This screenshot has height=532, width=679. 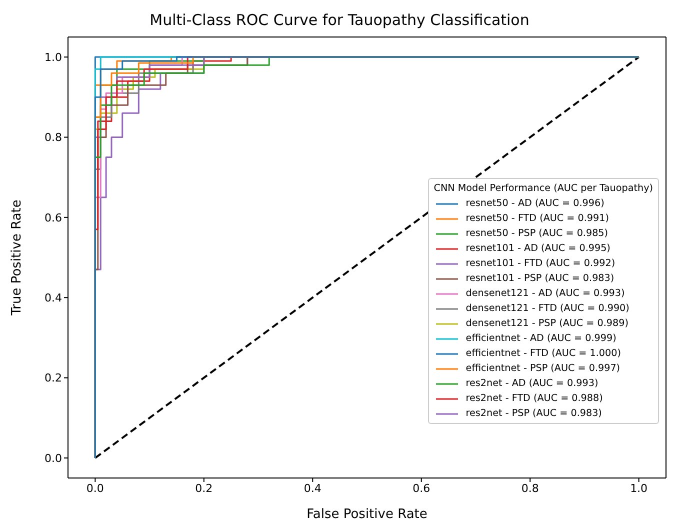 What do you see at coordinates (545, 294) in the screenshot?
I see `legend-label: densenet121 - AD (AUC = 0.993)` at bounding box center [545, 294].